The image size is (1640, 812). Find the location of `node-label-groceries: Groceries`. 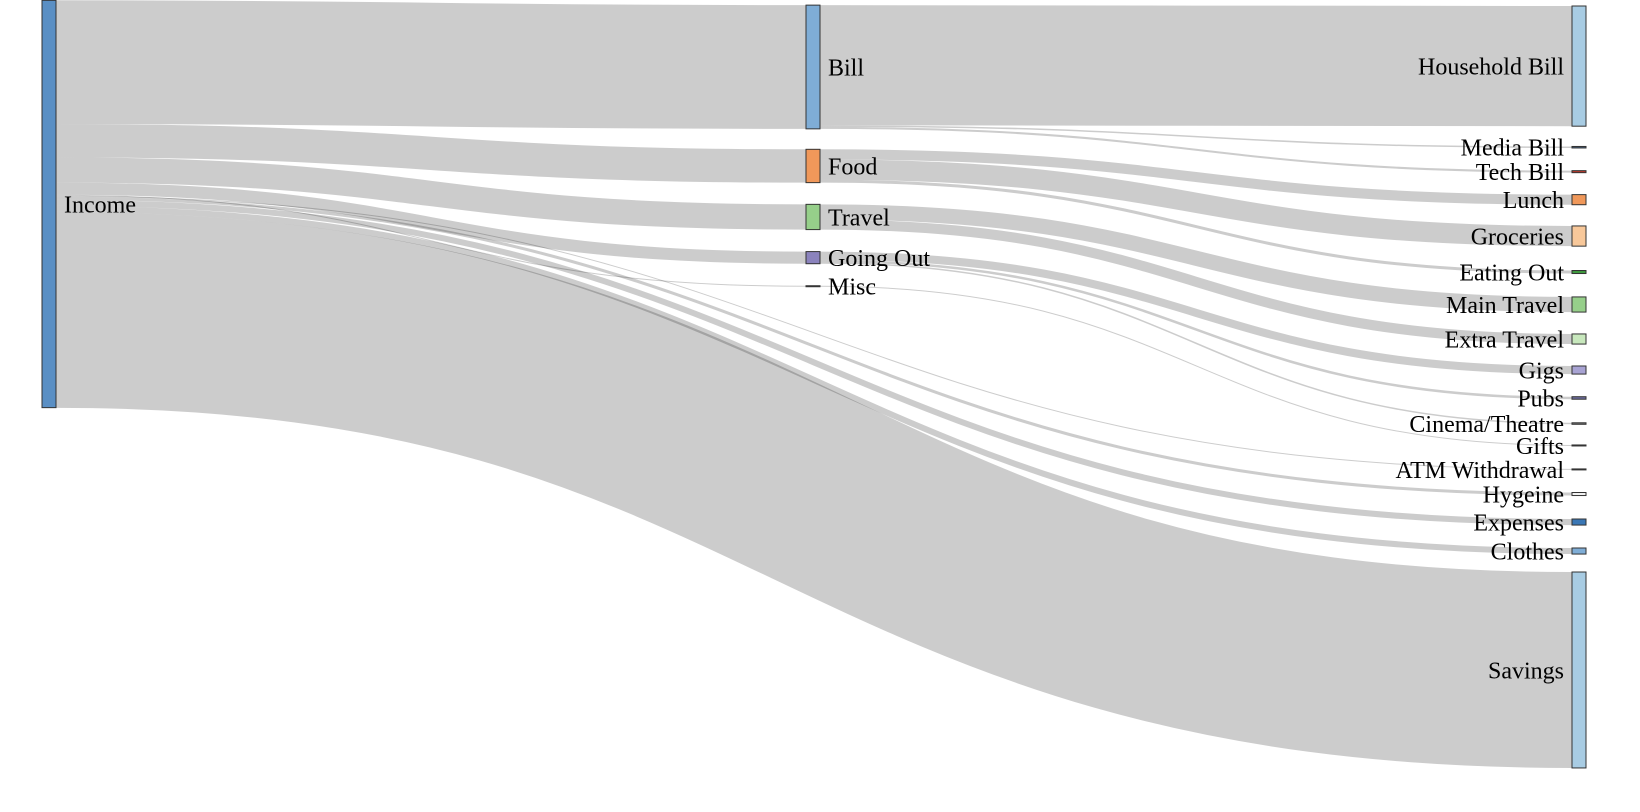

node-label-groceries: Groceries is located at coordinates (1517, 237).